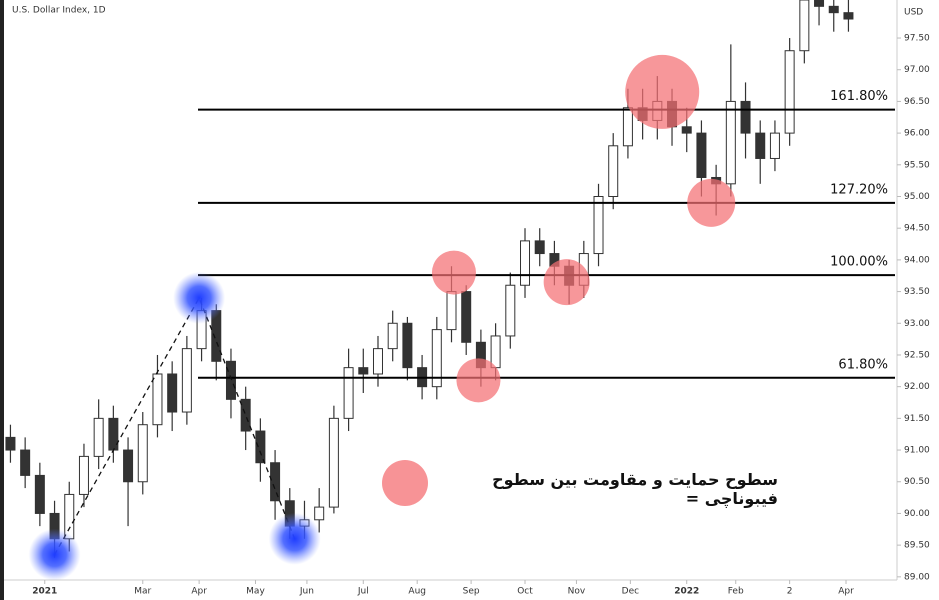 The width and height of the screenshot is (939, 600). I want to click on swing-path, so click(174, 425).